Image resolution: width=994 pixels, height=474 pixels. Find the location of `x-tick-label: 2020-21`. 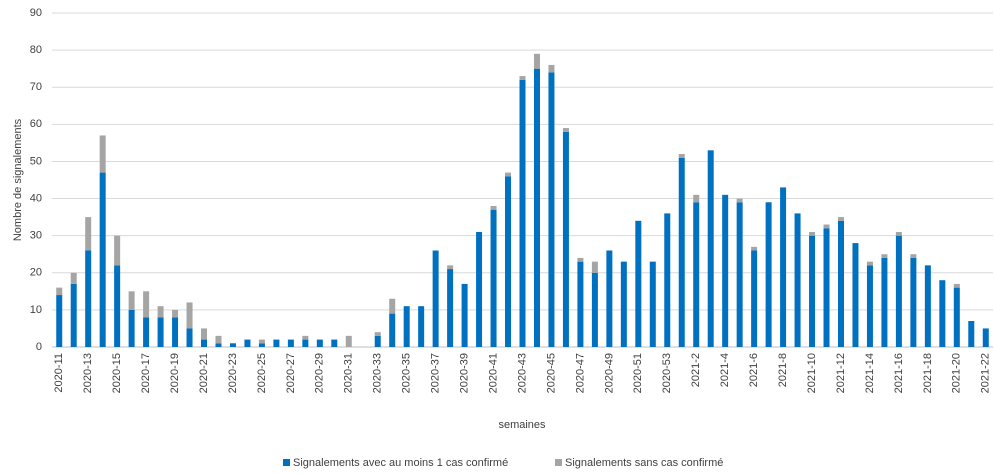

x-tick-label: 2020-21 is located at coordinates (204, 373).